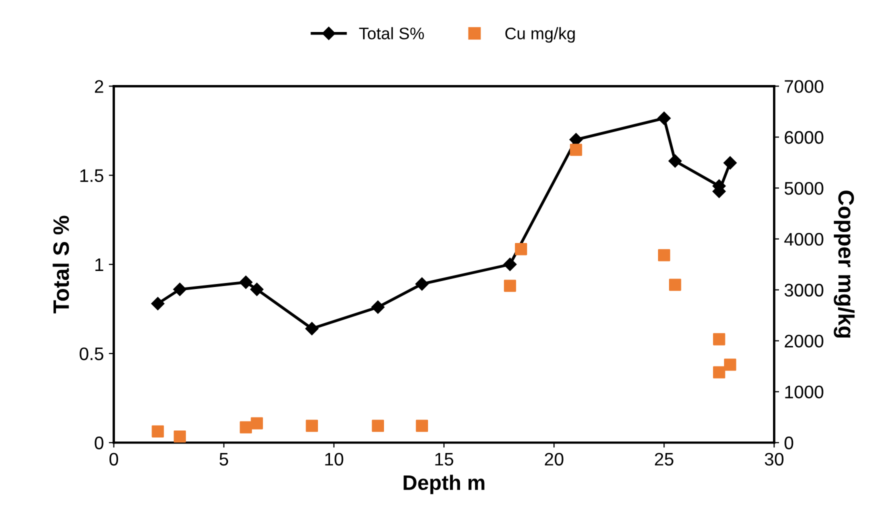 This screenshot has height=532, width=896. What do you see at coordinates (789, 443) in the screenshot?
I see `y2-tick-label: 0` at bounding box center [789, 443].